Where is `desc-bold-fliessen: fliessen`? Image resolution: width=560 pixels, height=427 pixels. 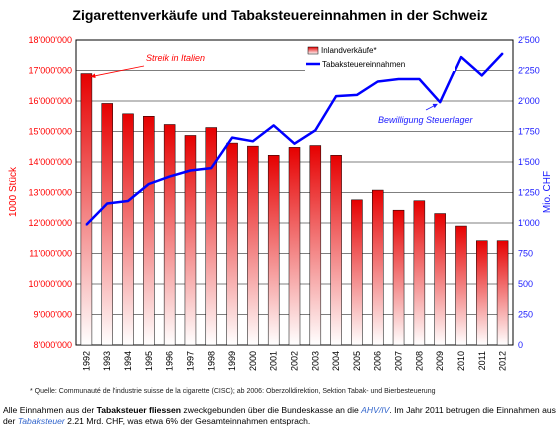 desc-bold-fliessen: fliessen is located at coordinates (165, 410).